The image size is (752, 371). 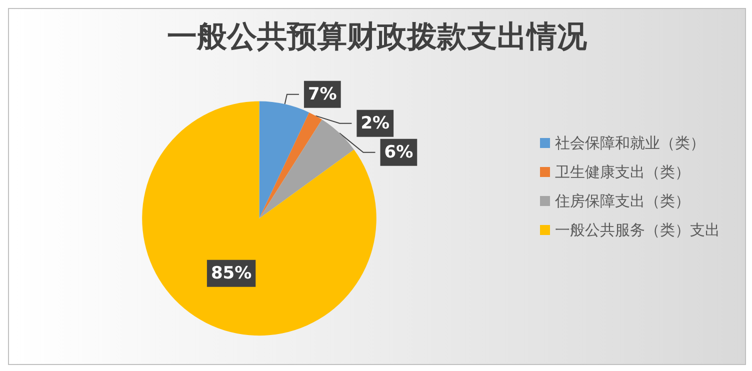 What do you see at coordinates (375, 123) in the screenshot?
I see `data-label: 2%` at bounding box center [375, 123].